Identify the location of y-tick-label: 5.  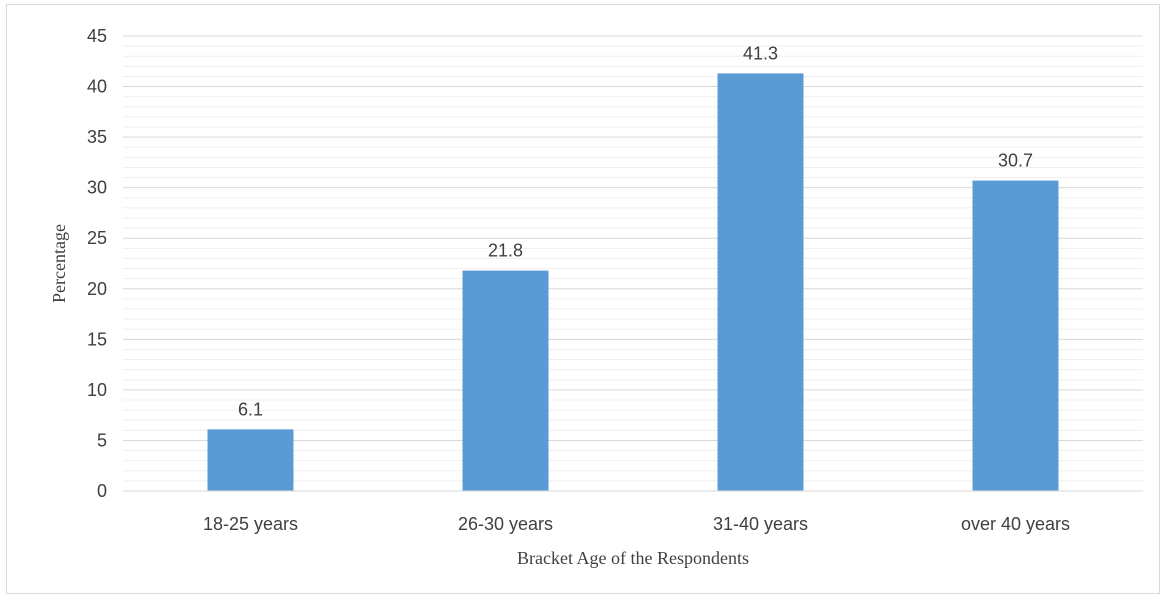
(102, 440).